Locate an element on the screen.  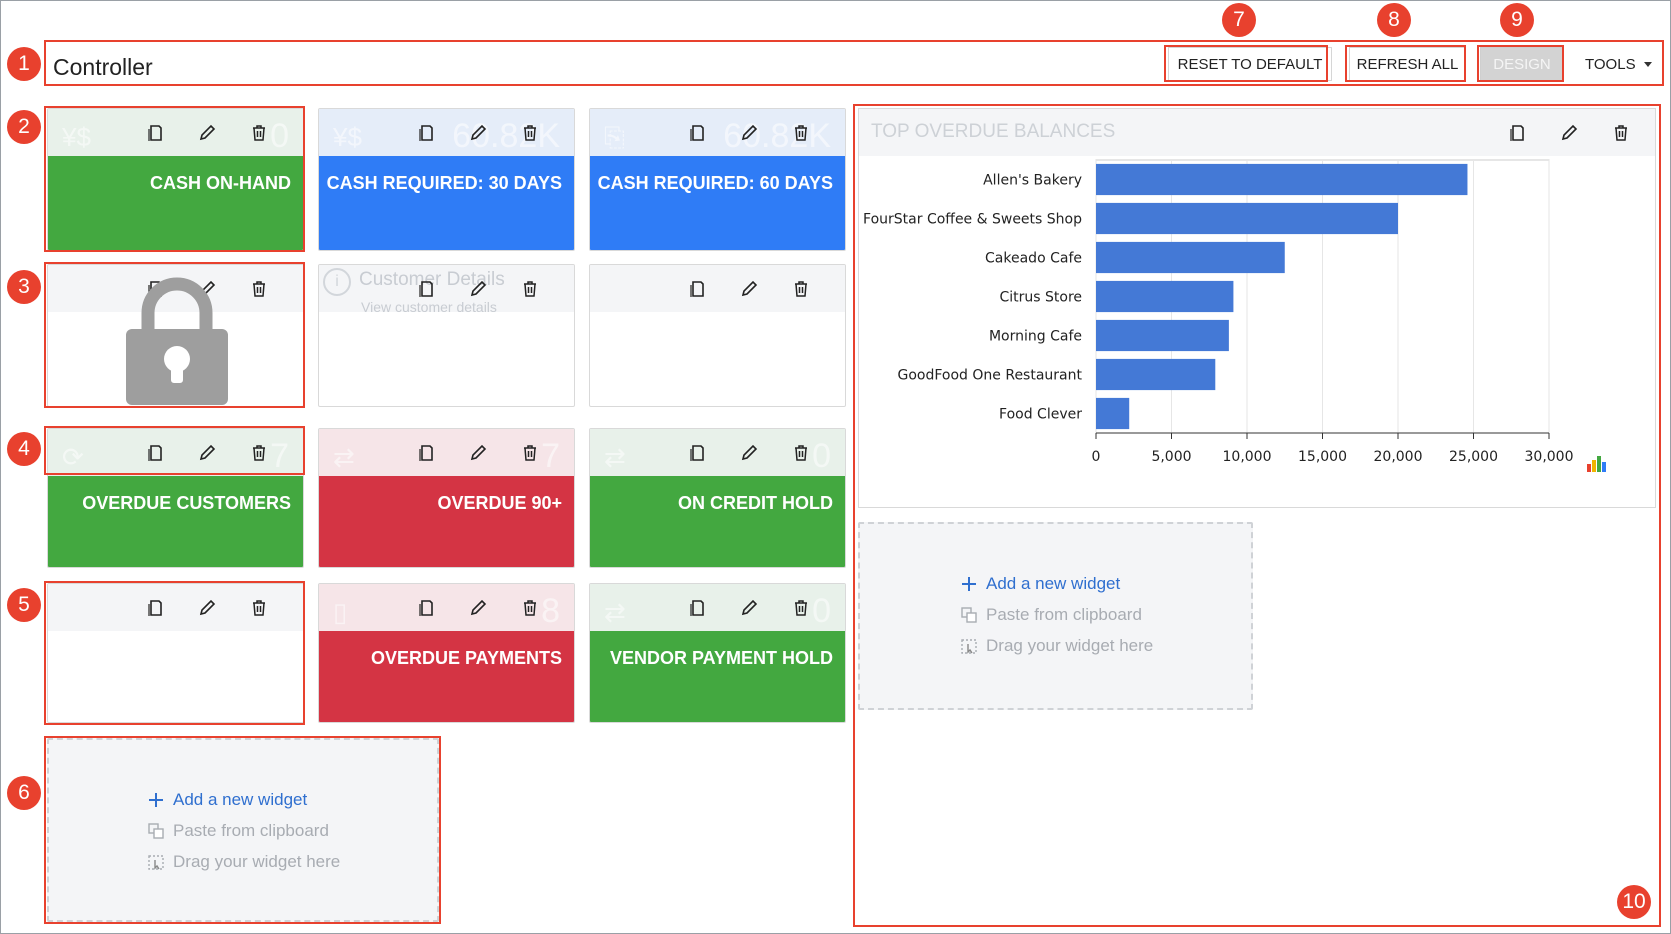
widget-blank is located at coordinates (175, 653).